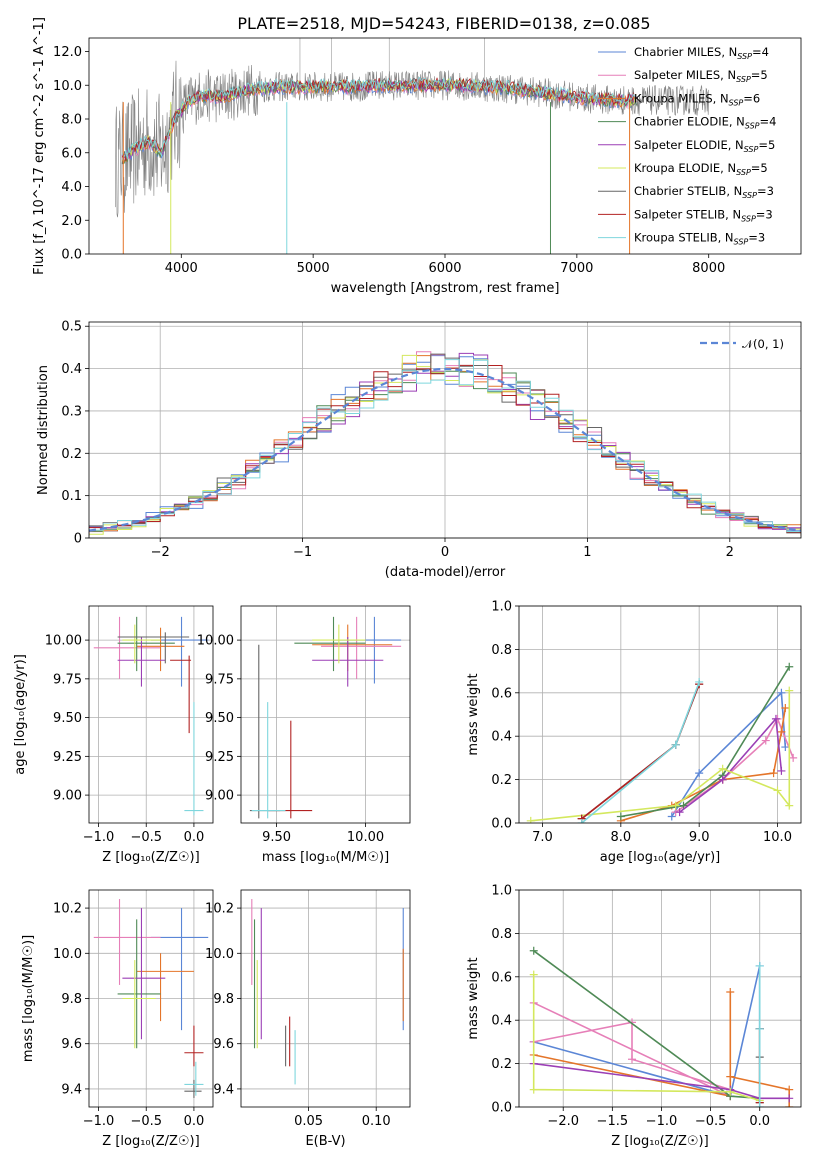  I want to click on y-tick-label: 9.00, so click(219, 796).